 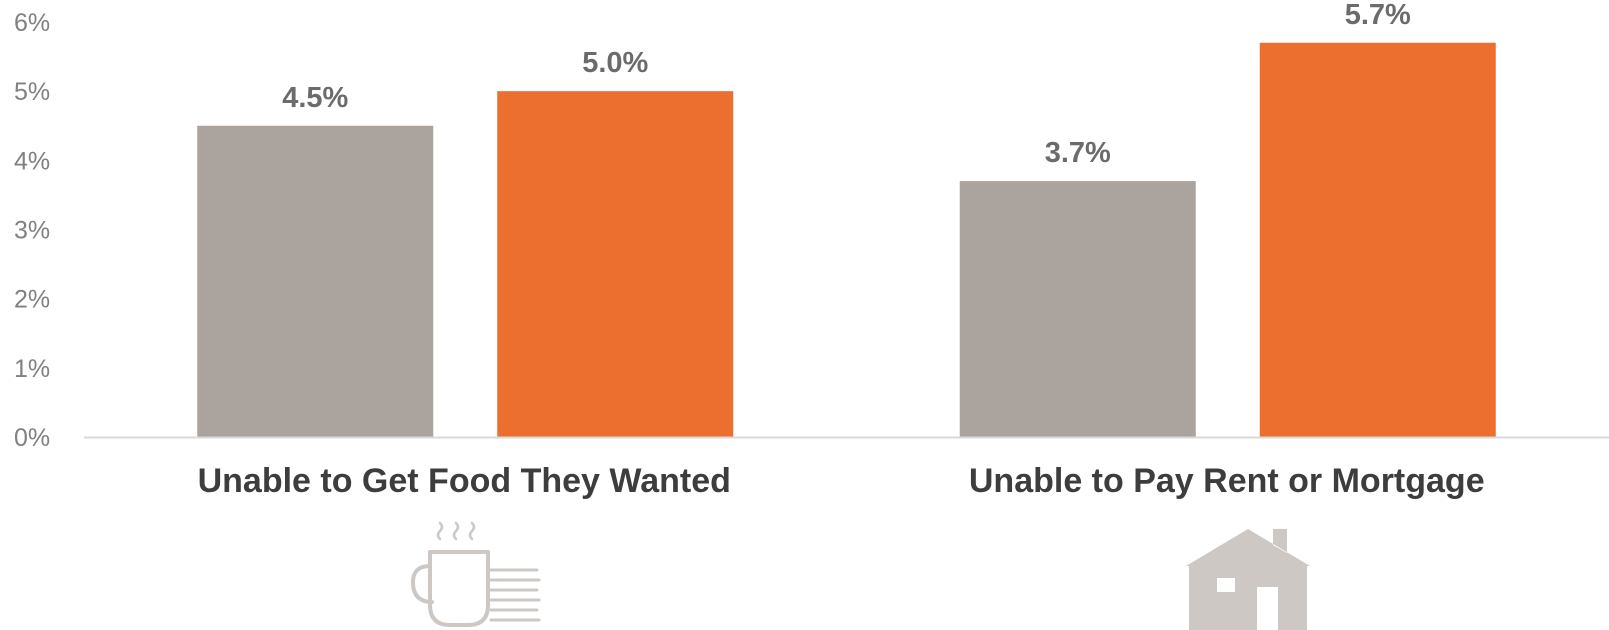 I want to click on y-tick-label: 2%, so click(x=32, y=300).